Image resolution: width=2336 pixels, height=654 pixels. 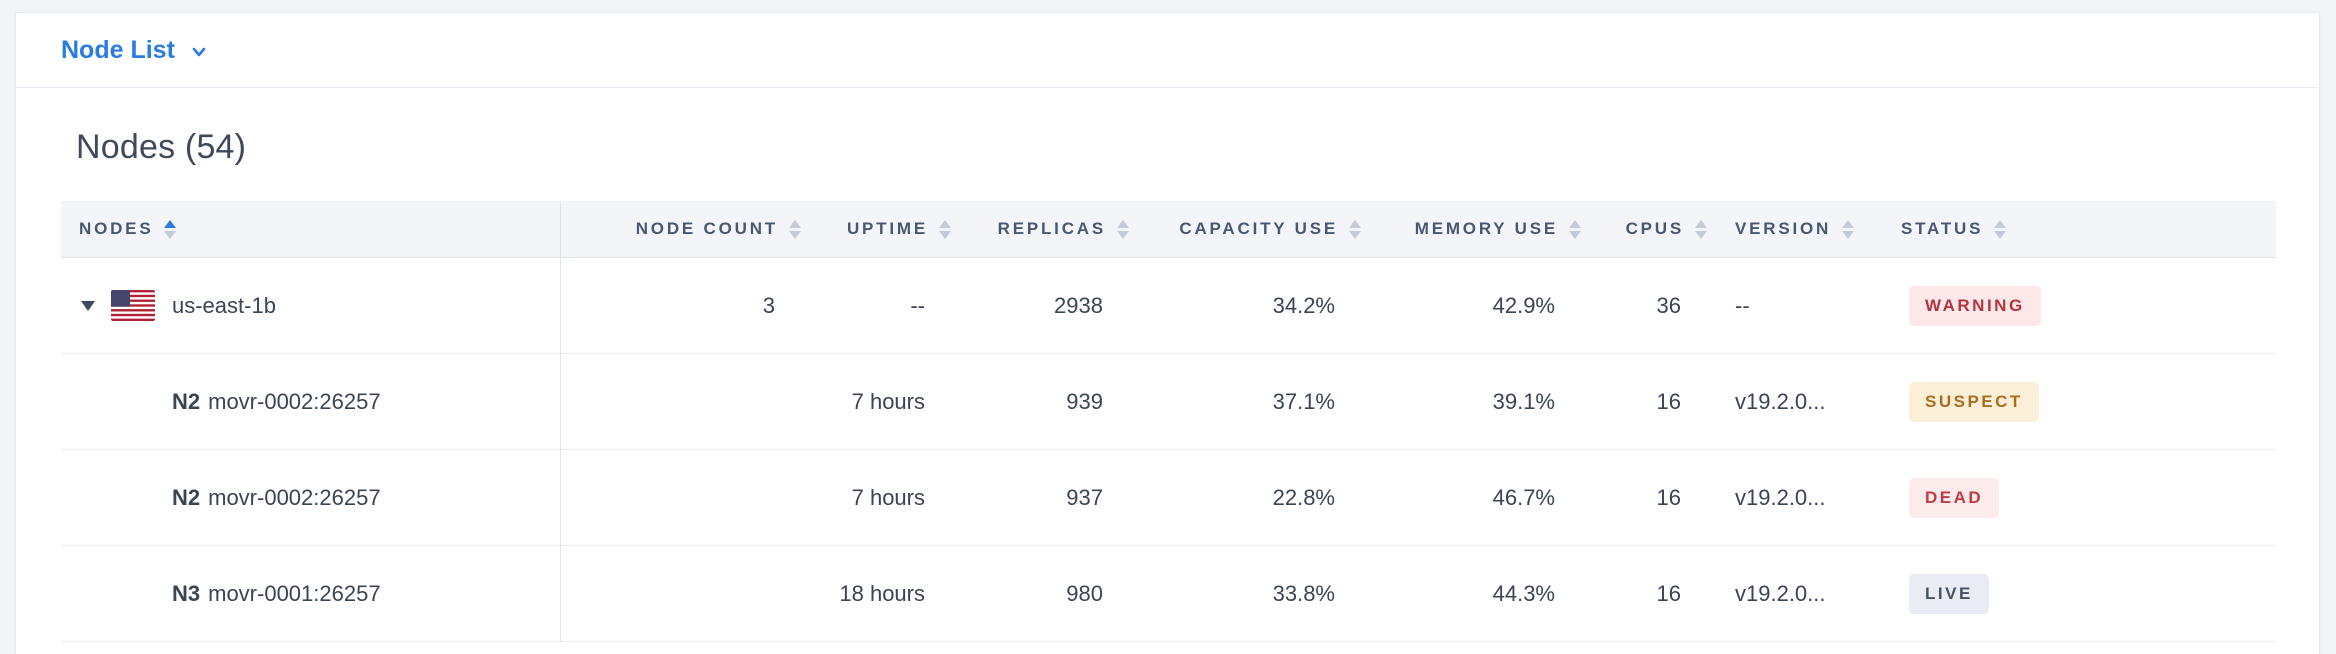 What do you see at coordinates (1052, 401) in the screenshot?
I see `cell-replicas: 939` at bounding box center [1052, 401].